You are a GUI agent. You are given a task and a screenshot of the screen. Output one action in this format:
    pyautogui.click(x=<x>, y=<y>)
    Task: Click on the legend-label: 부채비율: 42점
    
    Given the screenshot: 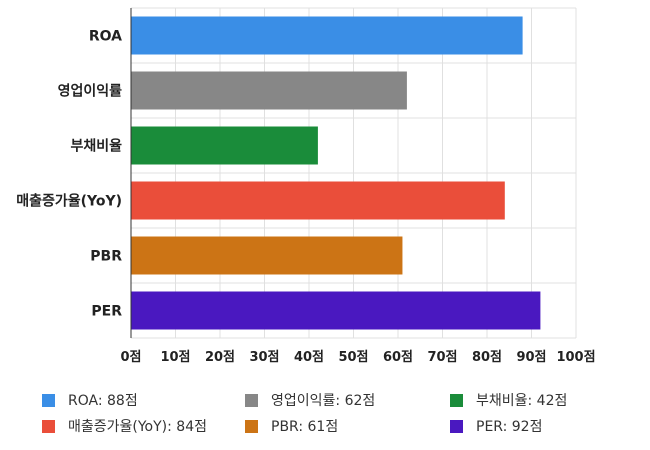 What is the action you would take?
    pyautogui.click(x=522, y=401)
    